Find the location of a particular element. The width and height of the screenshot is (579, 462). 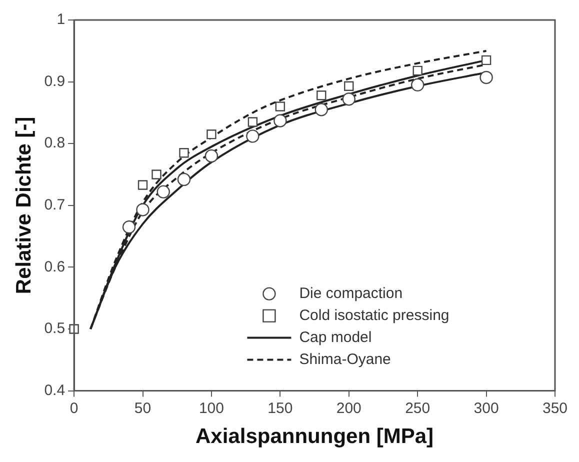

legend-label: Cold isostatic pressing is located at coordinates (374, 315).